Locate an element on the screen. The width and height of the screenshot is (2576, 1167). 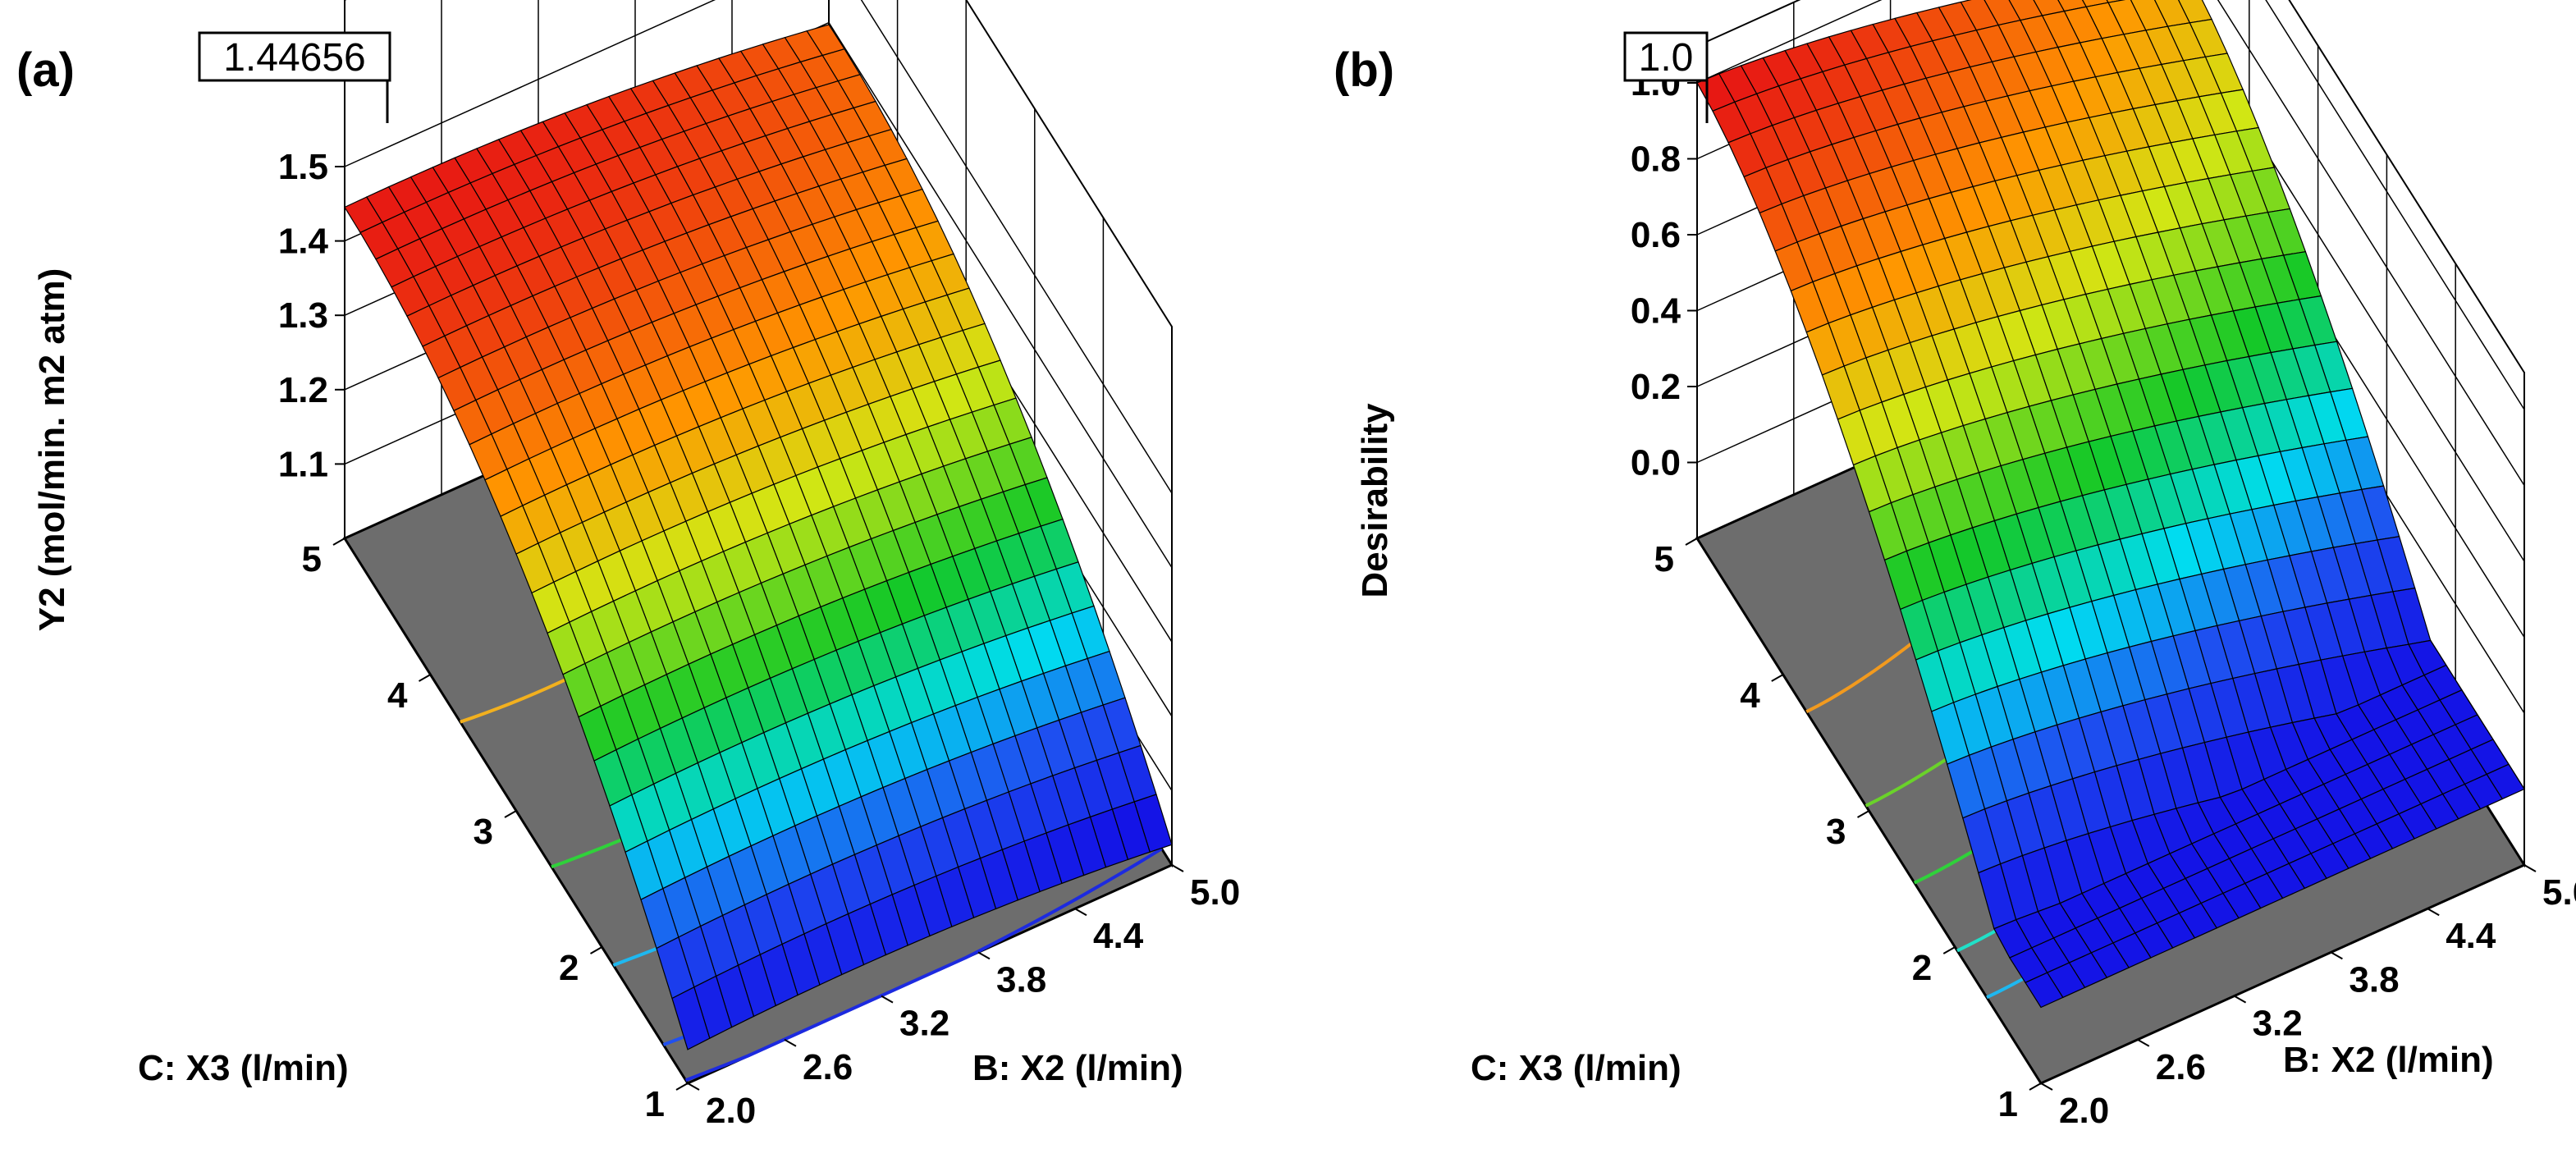
panel-b-max-flag: 1.0 is located at coordinates (1666, 77).